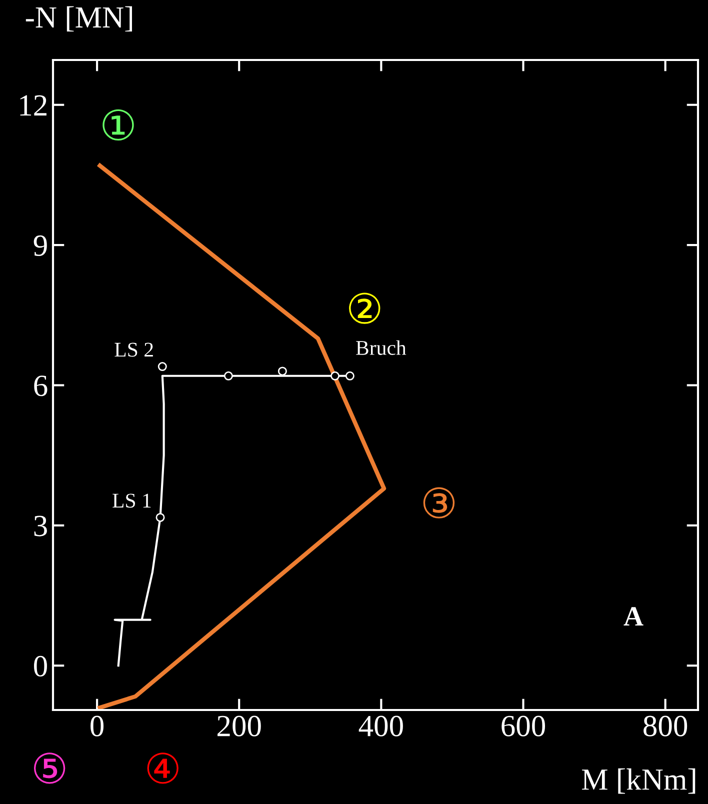  I want to click on y-tick-label: 12, so click(33, 105).